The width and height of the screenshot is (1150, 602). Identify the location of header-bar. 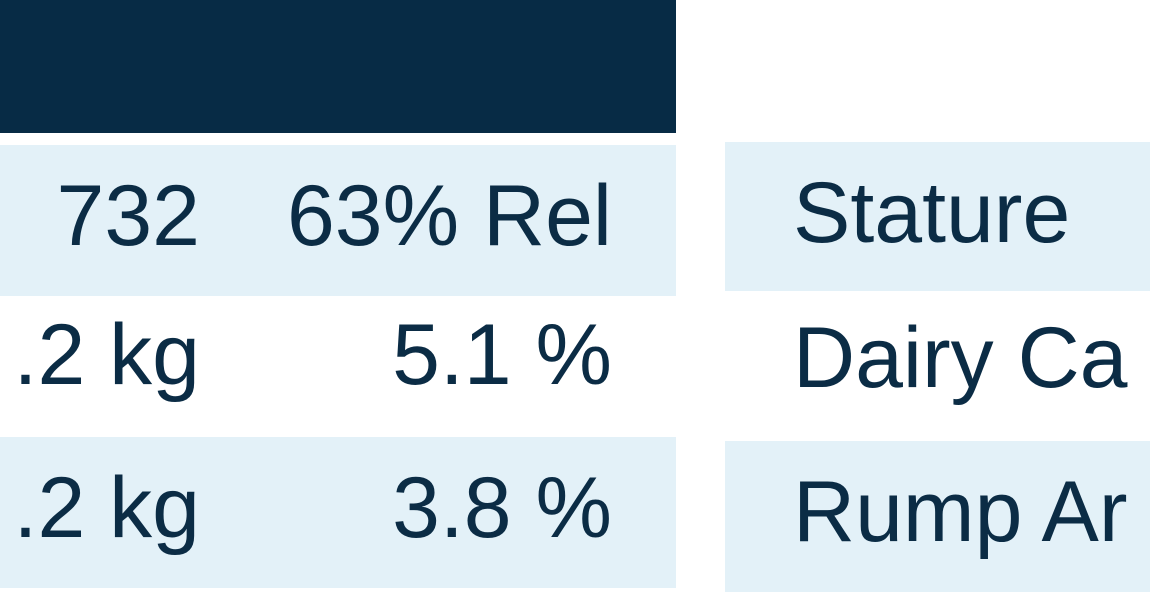
(338, 66).